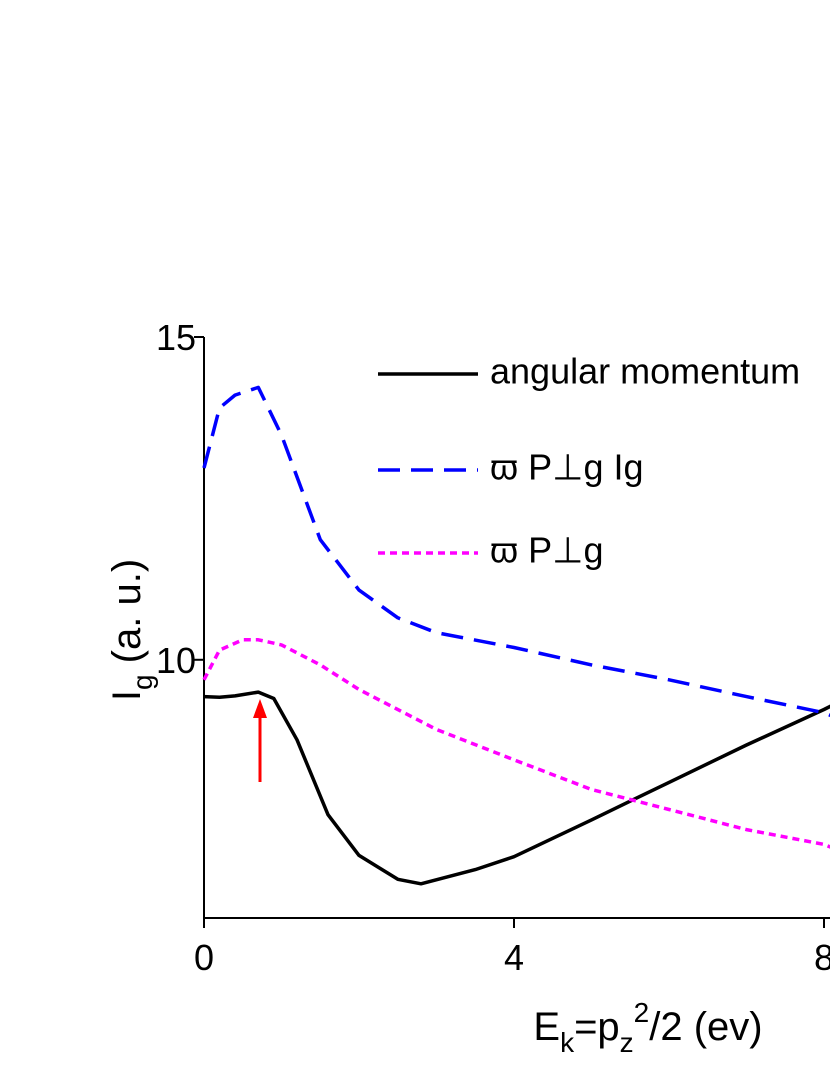 The height and width of the screenshot is (1075, 830). Describe the element at coordinates (642, 1012) in the screenshot. I see `label-part: 2` at that location.